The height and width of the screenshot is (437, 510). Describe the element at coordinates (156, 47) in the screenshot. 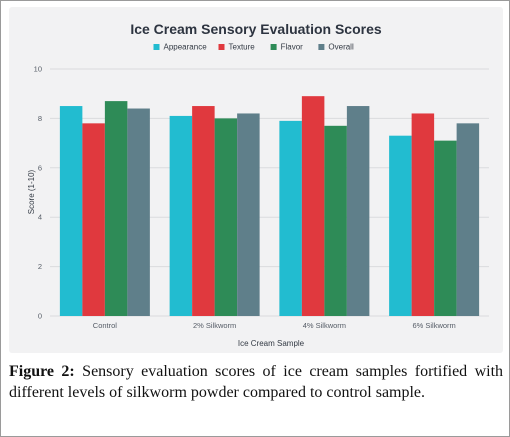

I see `legend-swatch-appearance` at that location.